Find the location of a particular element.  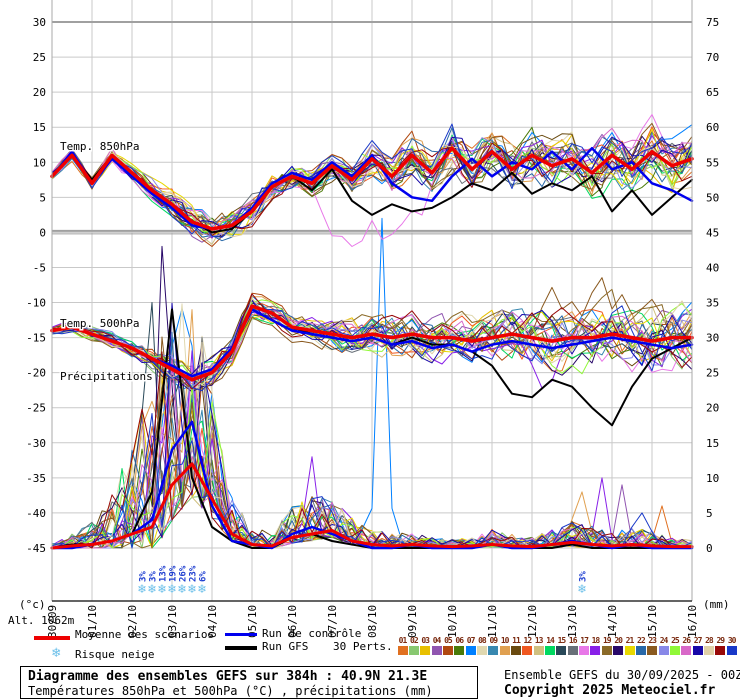

perturbation-number: 06 is located at coordinates (459, 640).